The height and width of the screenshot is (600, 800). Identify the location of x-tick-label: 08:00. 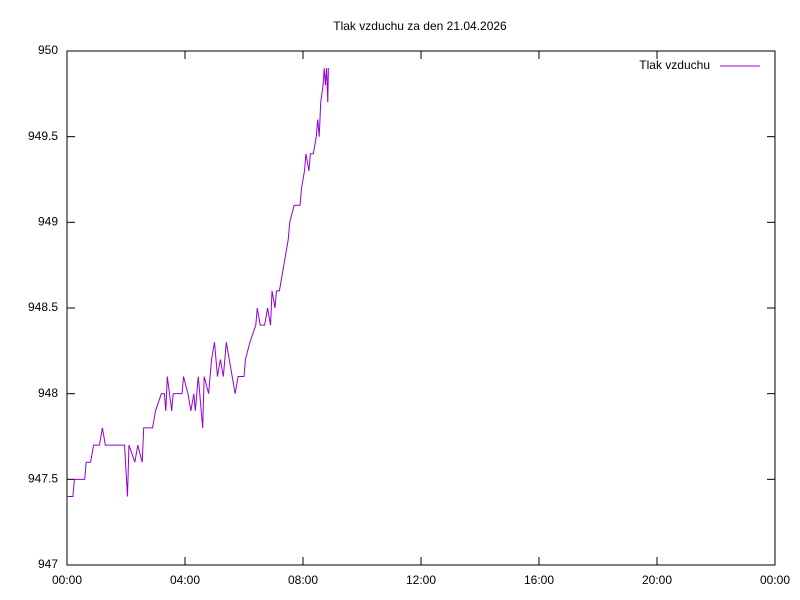
(303, 580).